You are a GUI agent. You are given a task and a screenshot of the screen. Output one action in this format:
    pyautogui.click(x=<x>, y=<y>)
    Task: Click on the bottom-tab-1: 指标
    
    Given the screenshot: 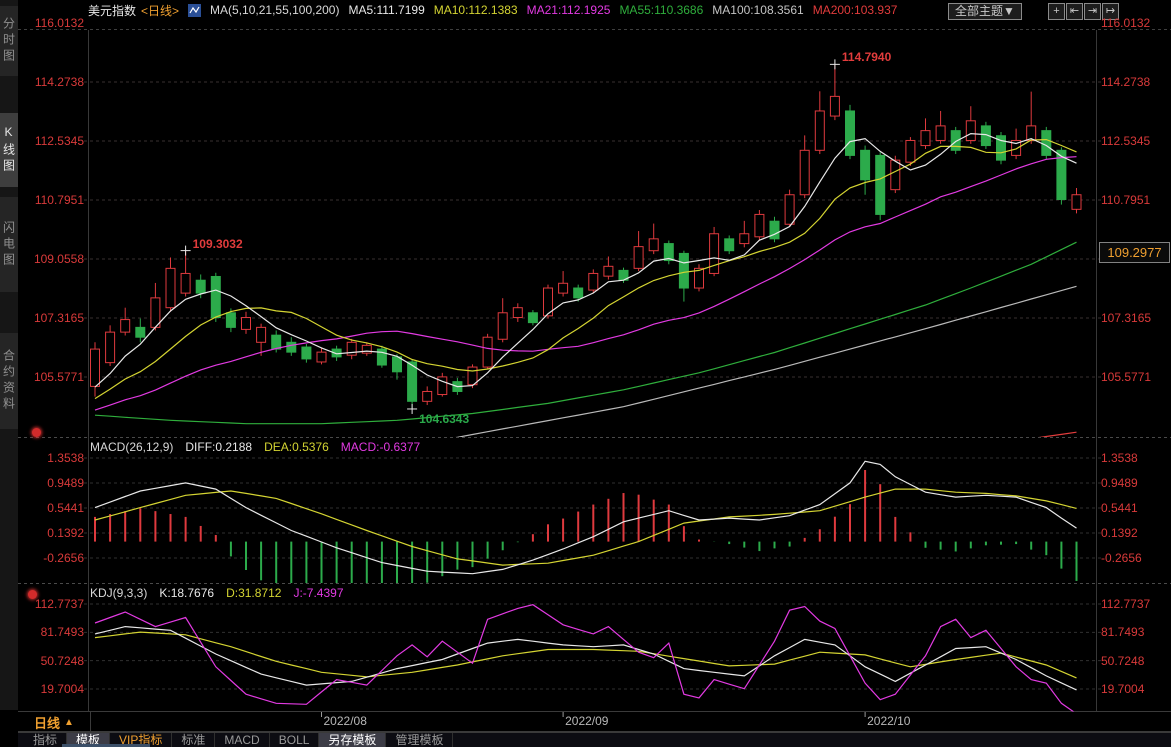 What is the action you would take?
    pyautogui.click(x=46, y=740)
    